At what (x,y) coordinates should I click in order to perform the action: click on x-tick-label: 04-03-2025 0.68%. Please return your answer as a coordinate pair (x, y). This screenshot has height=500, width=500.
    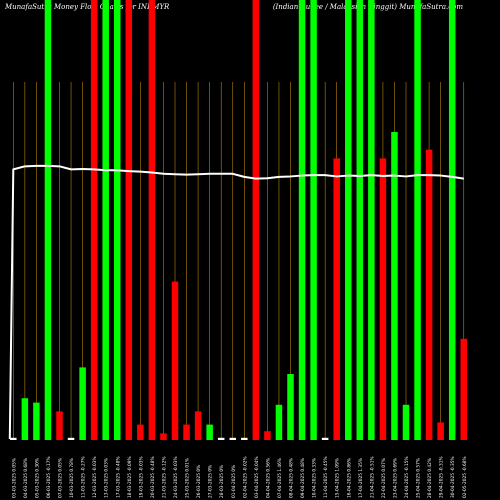
    Looking at the image, I should click on (26, 478).